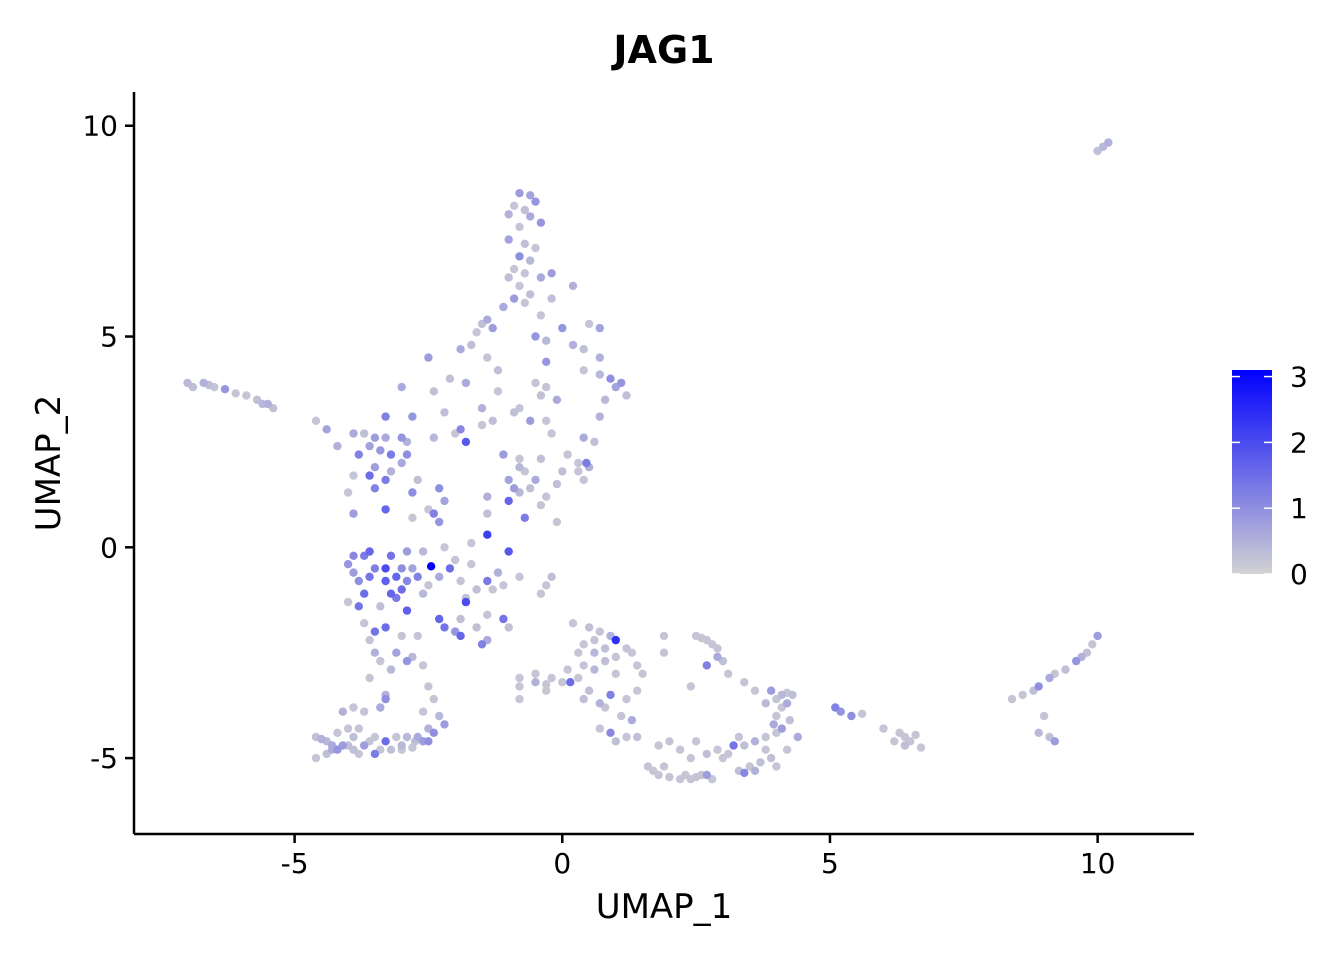  Describe the element at coordinates (104, 758) in the screenshot. I see `y-tick-label: -5` at that location.